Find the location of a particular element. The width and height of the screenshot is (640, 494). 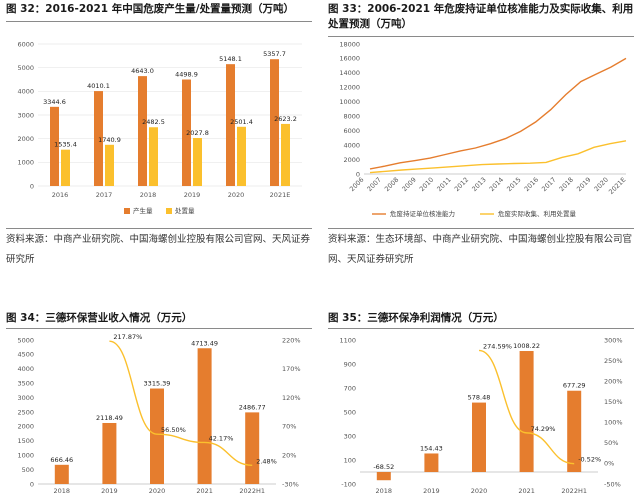

x-tick-label: 2015 is located at coordinates (513, 184).